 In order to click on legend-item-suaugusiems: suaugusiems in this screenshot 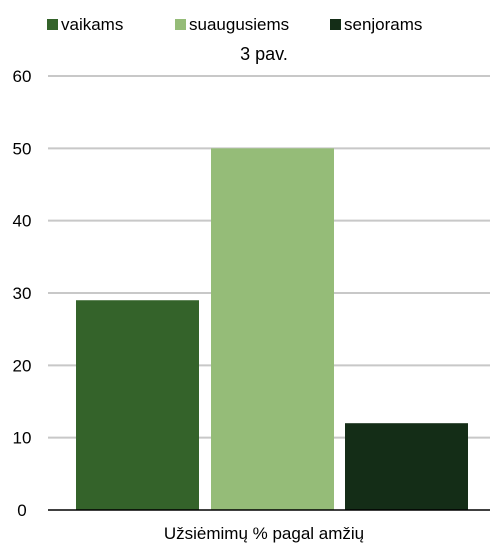, I will do `click(232, 24)`.